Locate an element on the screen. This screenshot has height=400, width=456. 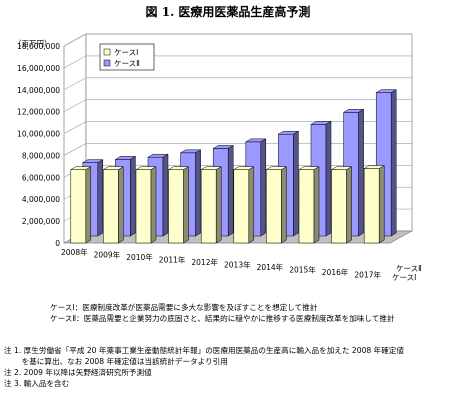
x-tick-label: 2009年 is located at coordinates (107, 255).